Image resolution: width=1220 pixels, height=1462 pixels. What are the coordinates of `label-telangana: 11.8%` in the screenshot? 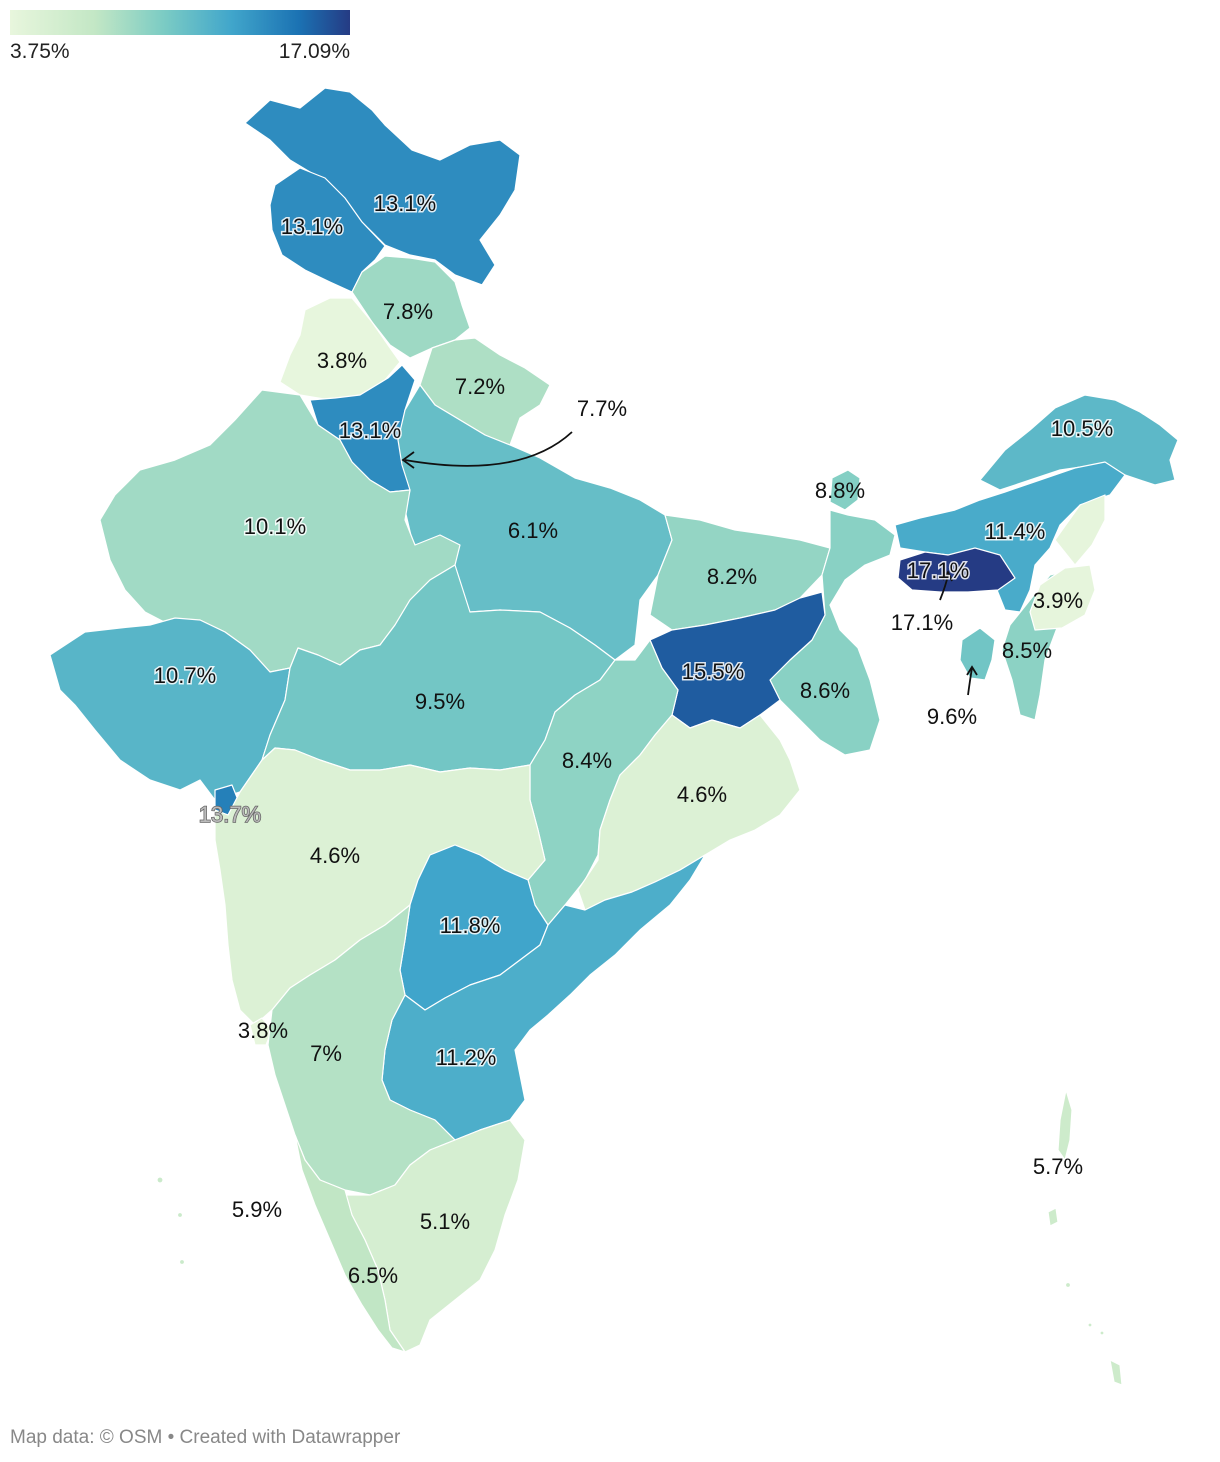 It's located at (470, 925).